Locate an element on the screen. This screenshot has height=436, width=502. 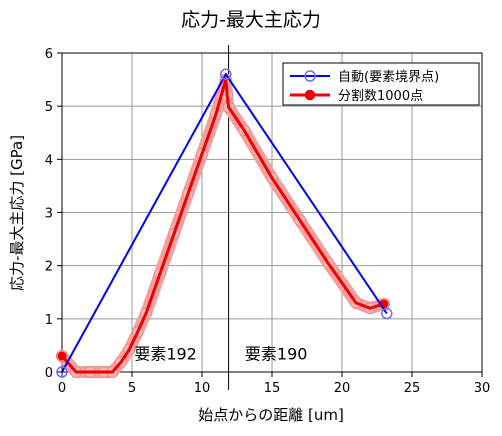
legend-label-2: 分割数1000点 is located at coordinates (380, 96).